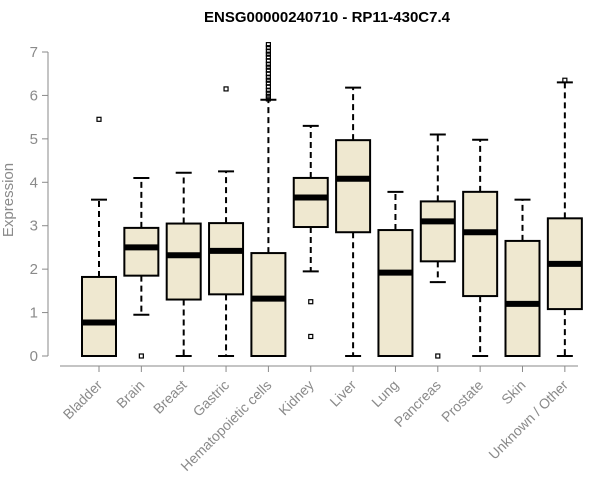 This screenshot has width=600, height=500. What do you see at coordinates (417, 403) in the screenshot?
I see `x-tick-label: Pancreas` at bounding box center [417, 403].